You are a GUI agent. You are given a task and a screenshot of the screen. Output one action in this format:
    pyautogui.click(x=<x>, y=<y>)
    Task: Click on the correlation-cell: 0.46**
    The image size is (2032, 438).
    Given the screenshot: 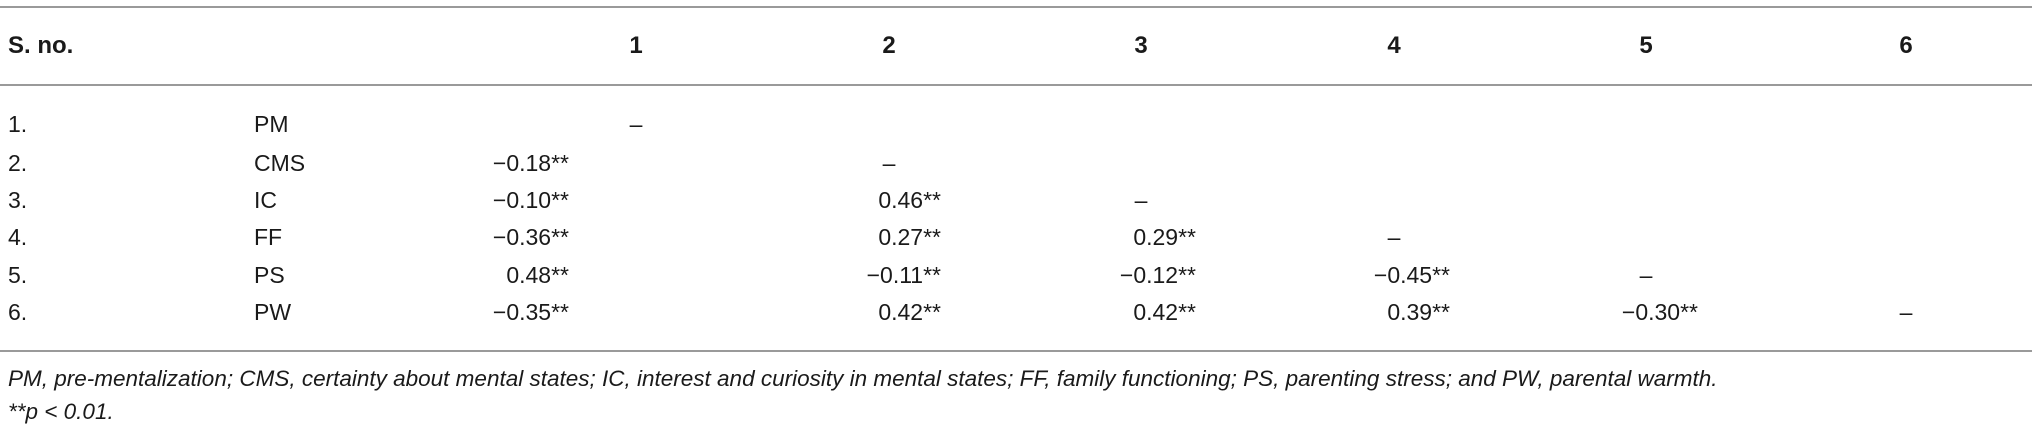 What is the action you would take?
    pyautogui.click(x=909, y=199)
    